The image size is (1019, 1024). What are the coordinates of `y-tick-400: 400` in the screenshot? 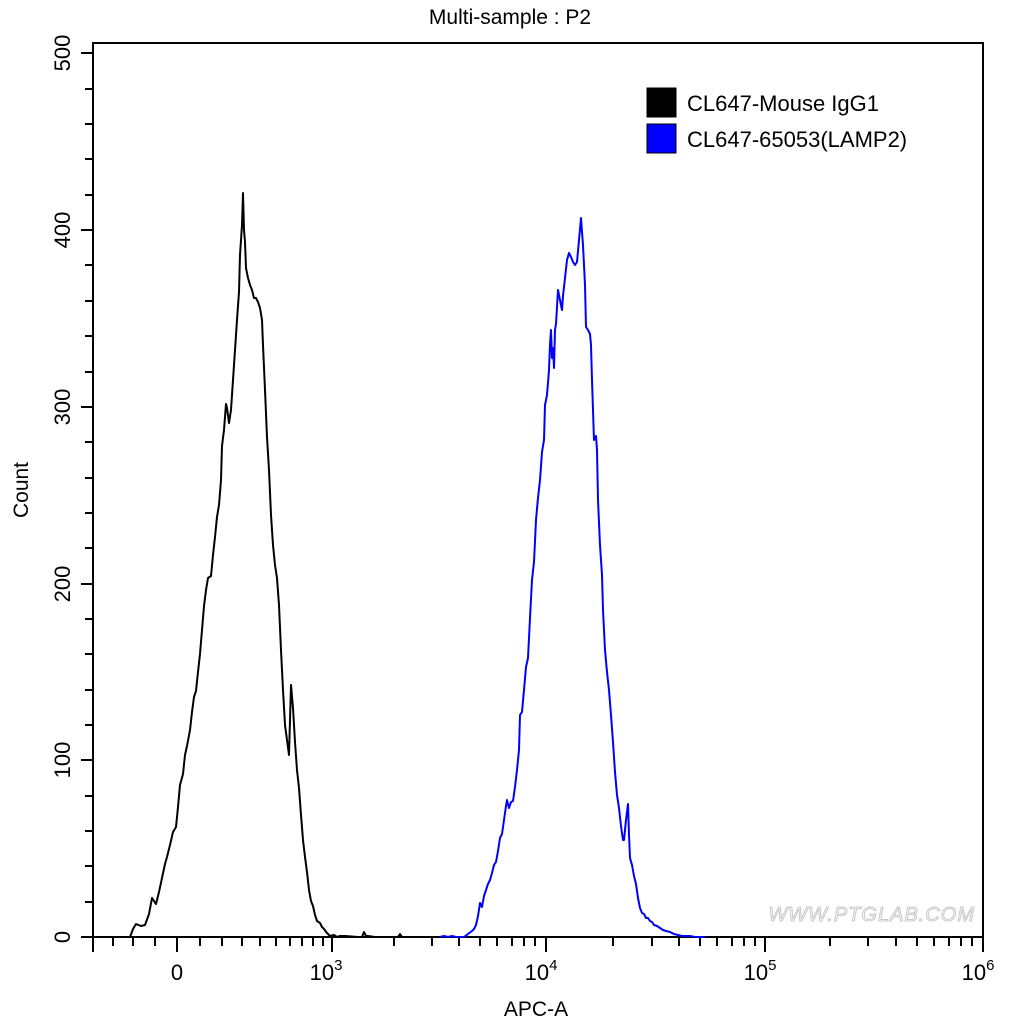 It's located at (62, 230).